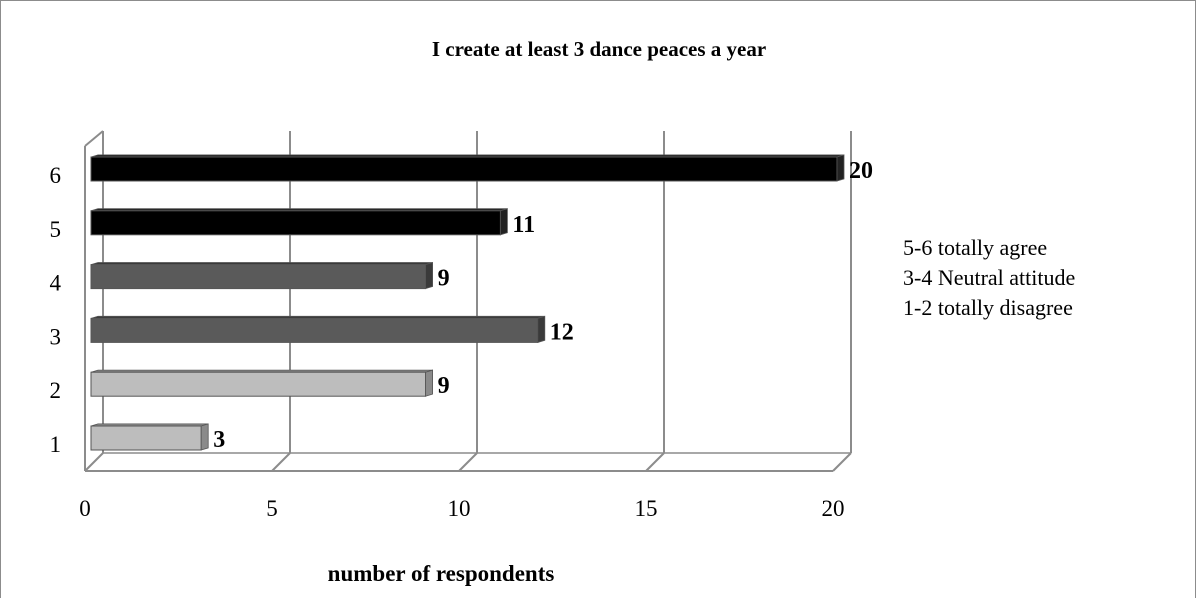  Describe the element at coordinates (56, 336) in the screenshot. I see `y-tick-label: 3` at that location.